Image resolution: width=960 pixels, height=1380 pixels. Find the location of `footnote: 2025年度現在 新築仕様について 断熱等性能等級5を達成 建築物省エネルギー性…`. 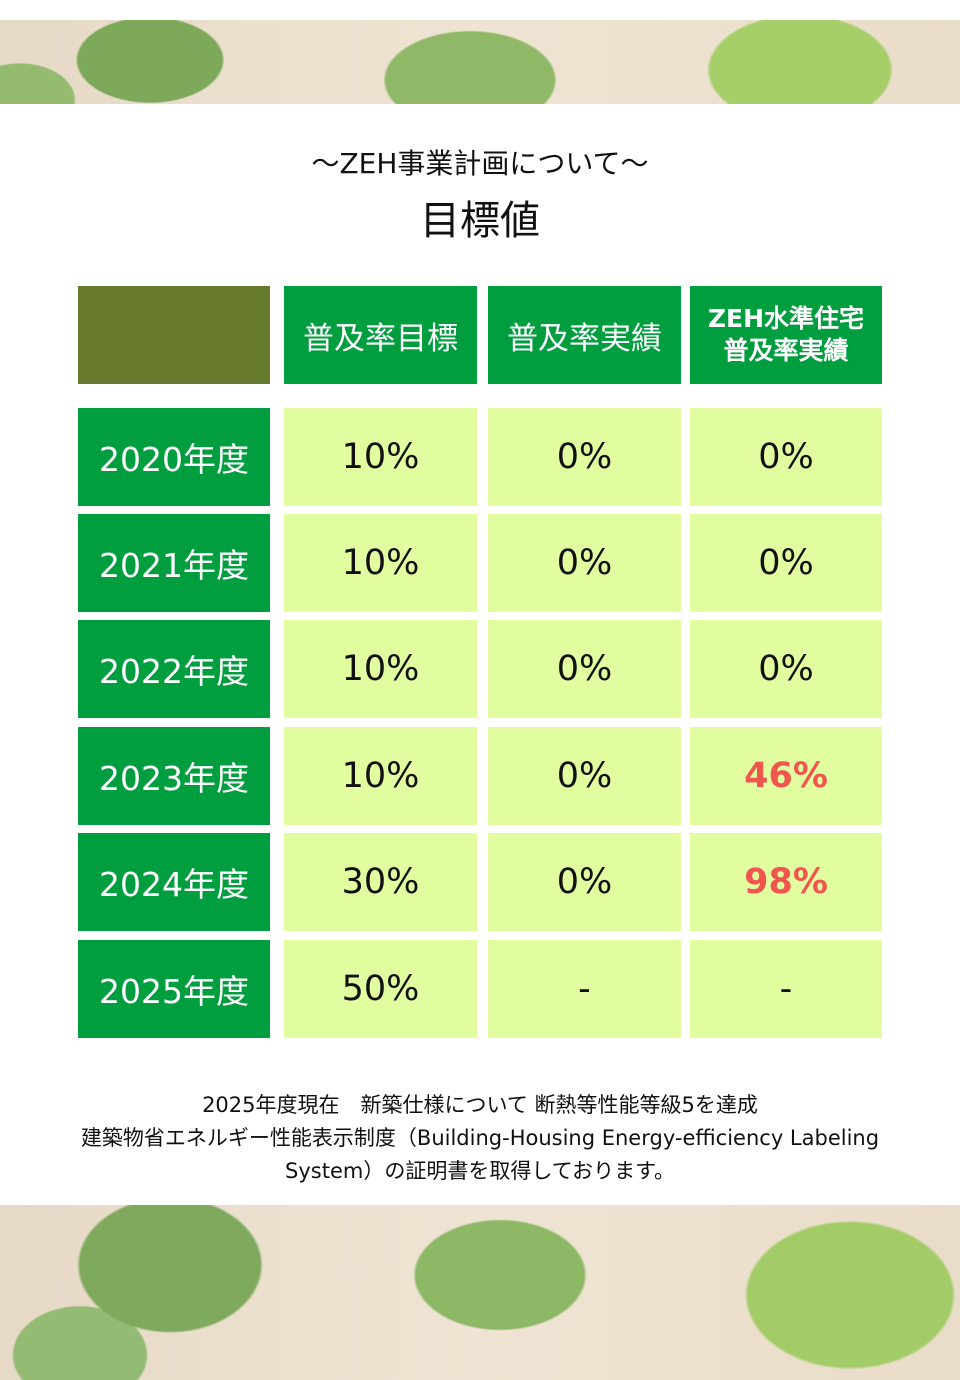

footnote: 2025年度現在 新築仕様について 断熱等性能等級5を達成 建築物省エネルギー性… is located at coordinates (480, 1138).